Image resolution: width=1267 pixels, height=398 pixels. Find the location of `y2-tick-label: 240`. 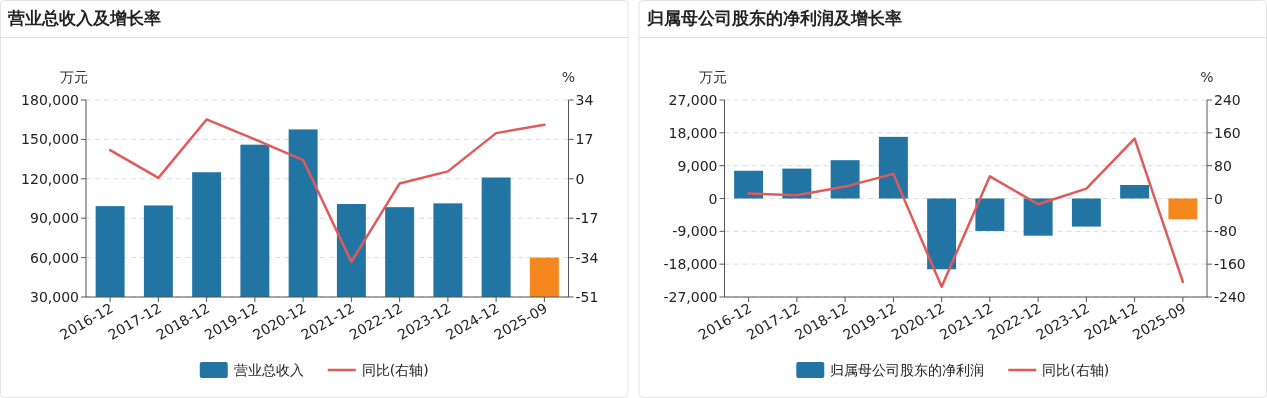

y2-tick-label: 240 is located at coordinates (1227, 100).